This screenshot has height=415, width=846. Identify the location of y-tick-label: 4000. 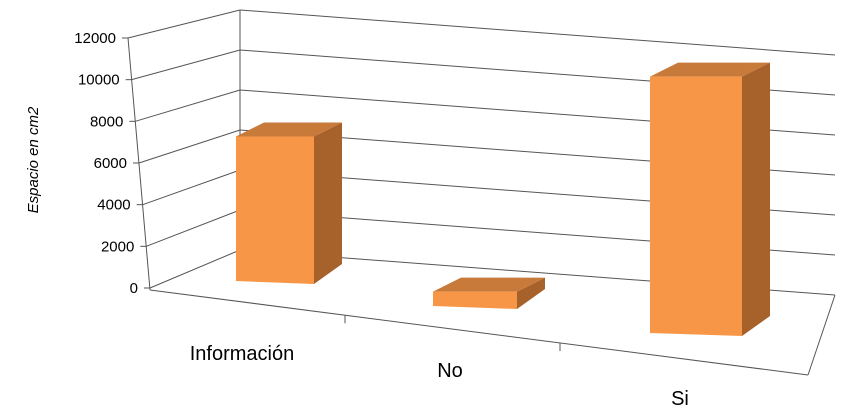
(113, 205).